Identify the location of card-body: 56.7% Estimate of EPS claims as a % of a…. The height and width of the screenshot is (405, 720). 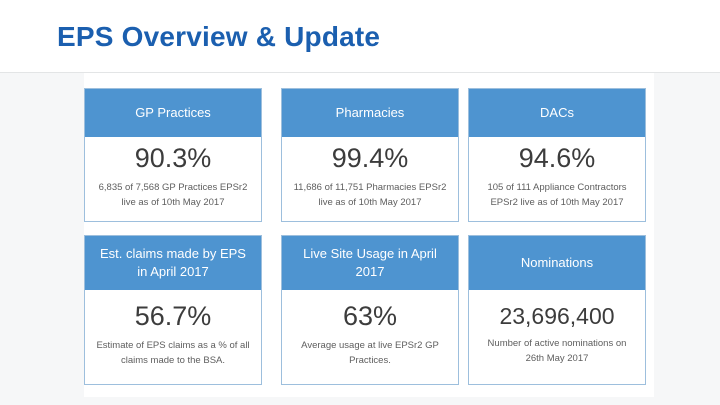
(173, 337).